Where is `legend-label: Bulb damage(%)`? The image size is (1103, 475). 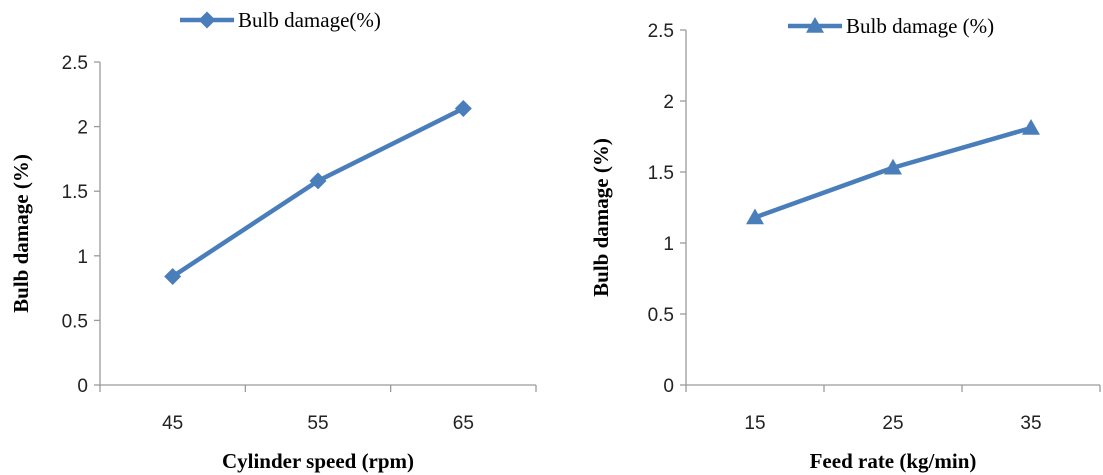
legend-label: Bulb damage(%) is located at coordinates (309, 20).